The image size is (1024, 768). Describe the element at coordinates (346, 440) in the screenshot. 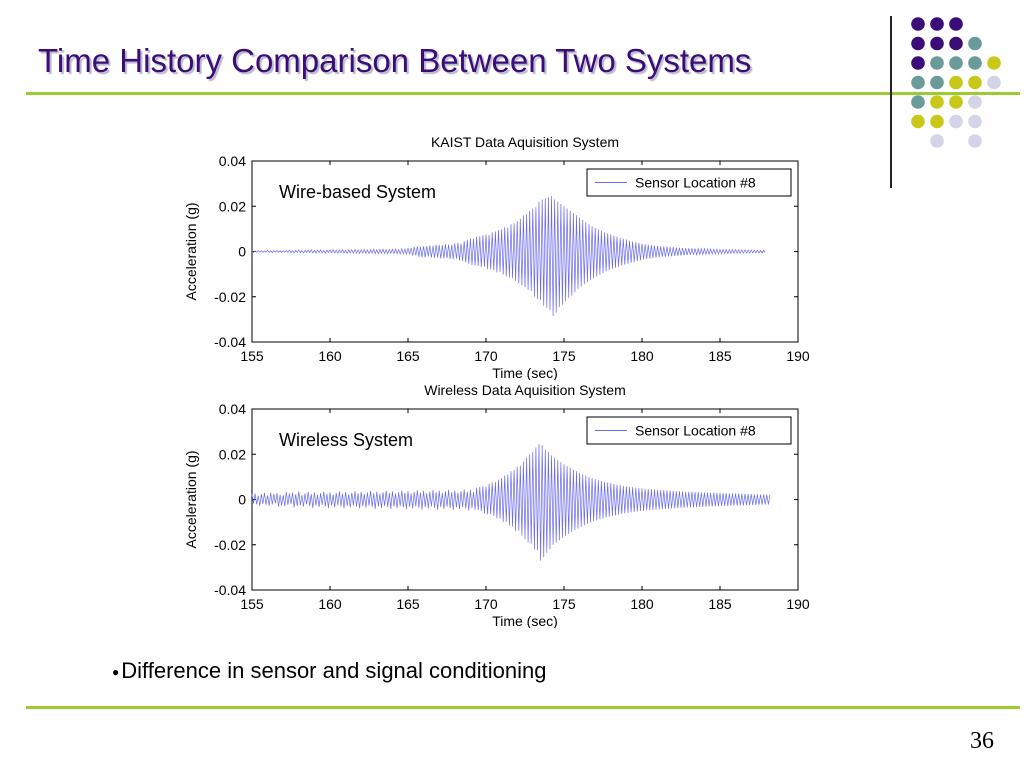

I see `system-annotation: Wireless System` at that location.